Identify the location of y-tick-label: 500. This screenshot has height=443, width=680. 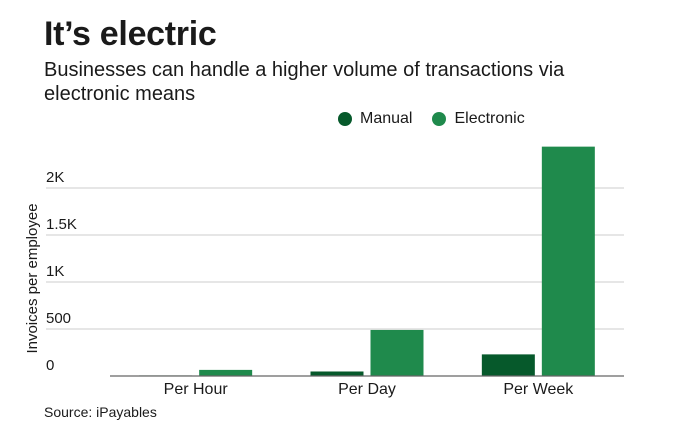
(58, 318).